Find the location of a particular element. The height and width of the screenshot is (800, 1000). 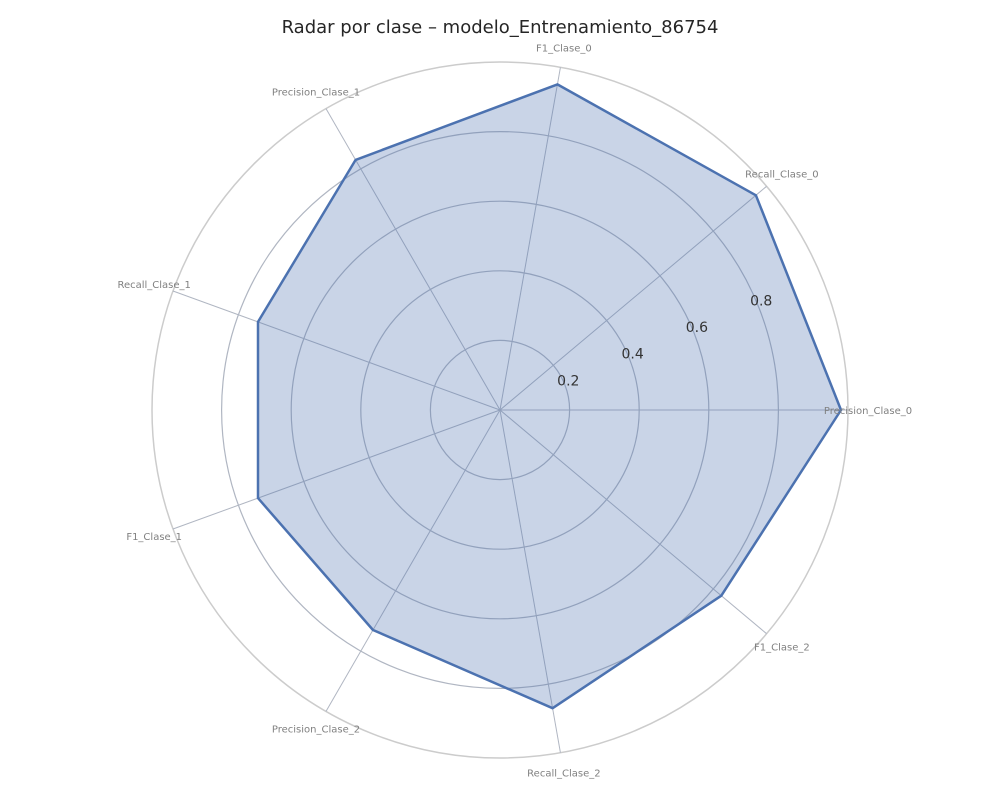

category-label-8: F1_Clase_2 is located at coordinates (782, 648).